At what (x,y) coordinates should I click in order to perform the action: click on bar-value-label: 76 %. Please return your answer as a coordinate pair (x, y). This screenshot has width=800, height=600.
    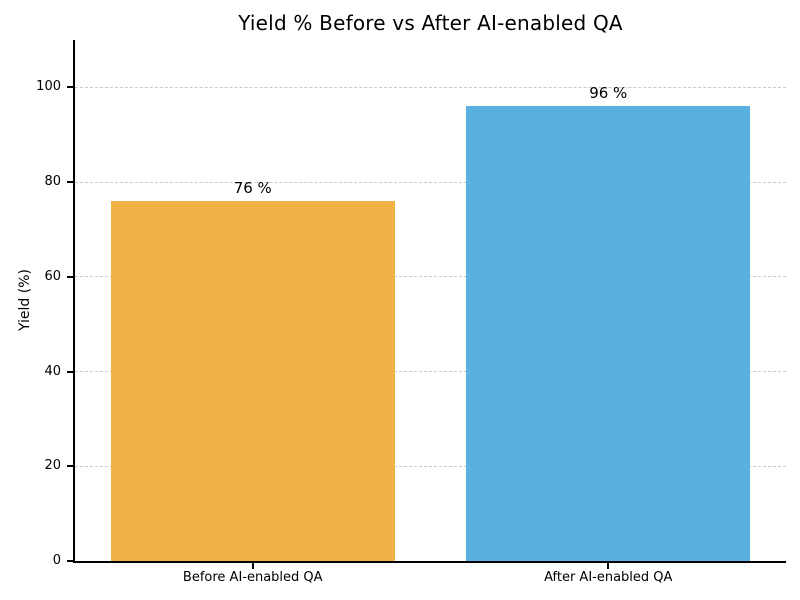
    Looking at the image, I should click on (252, 188).